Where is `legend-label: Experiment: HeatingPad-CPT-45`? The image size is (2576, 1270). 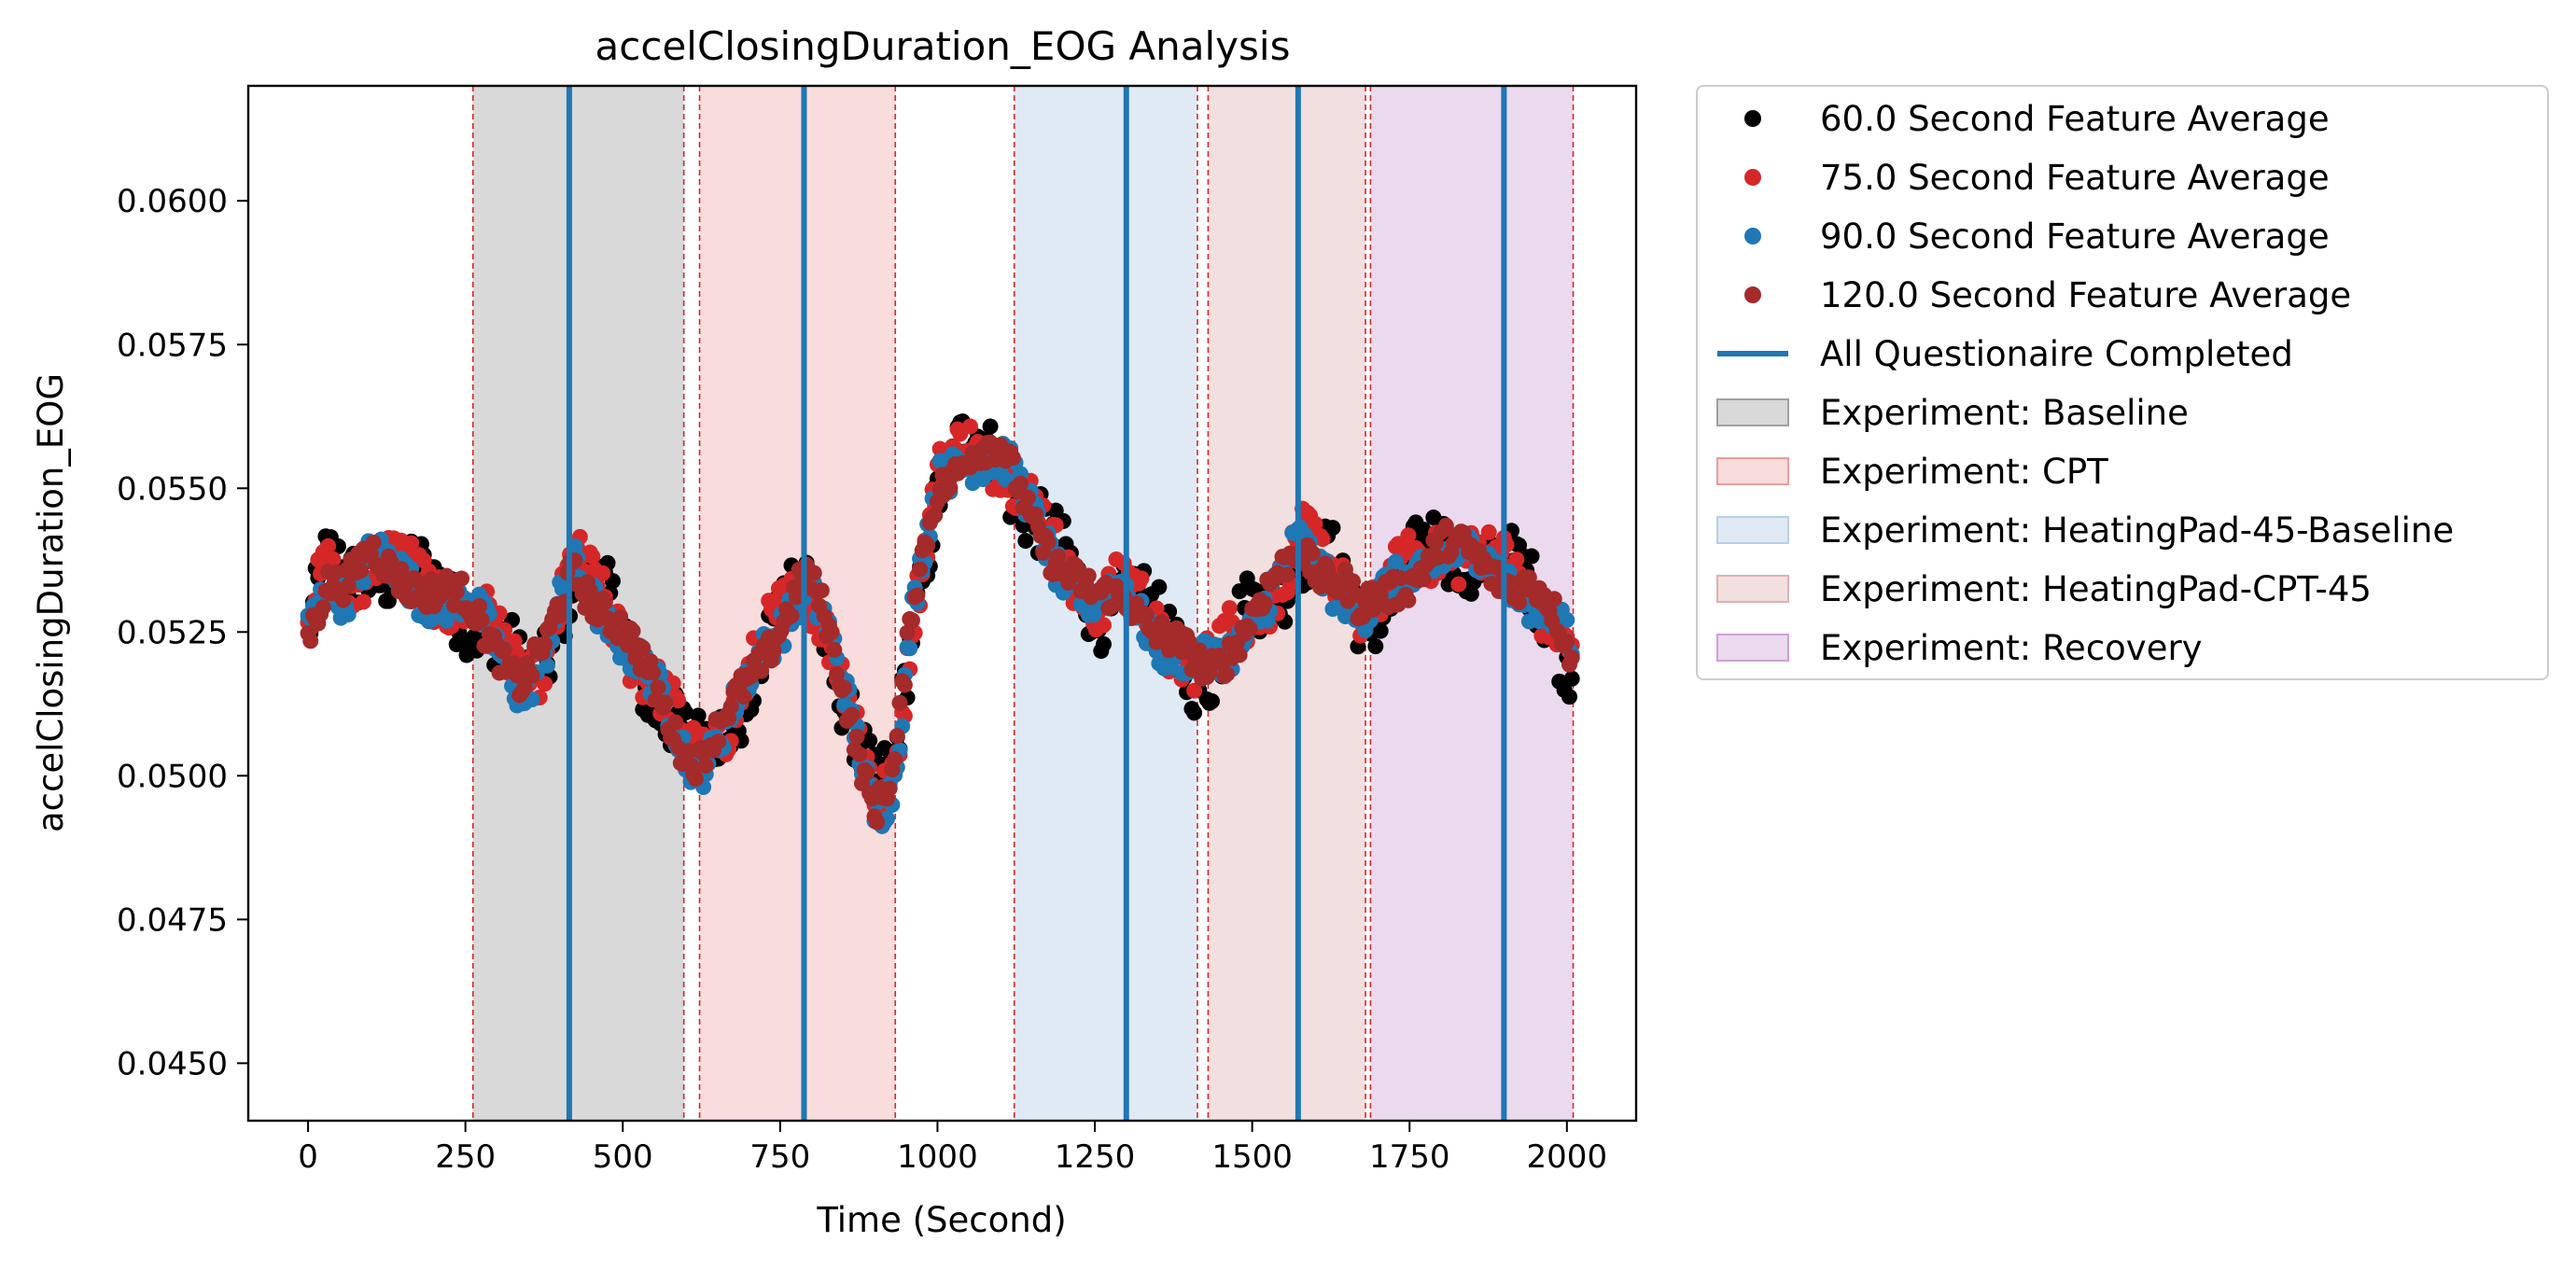 legend-label: Experiment: HeatingPad-CPT-45 is located at coordinates (2096, 589).